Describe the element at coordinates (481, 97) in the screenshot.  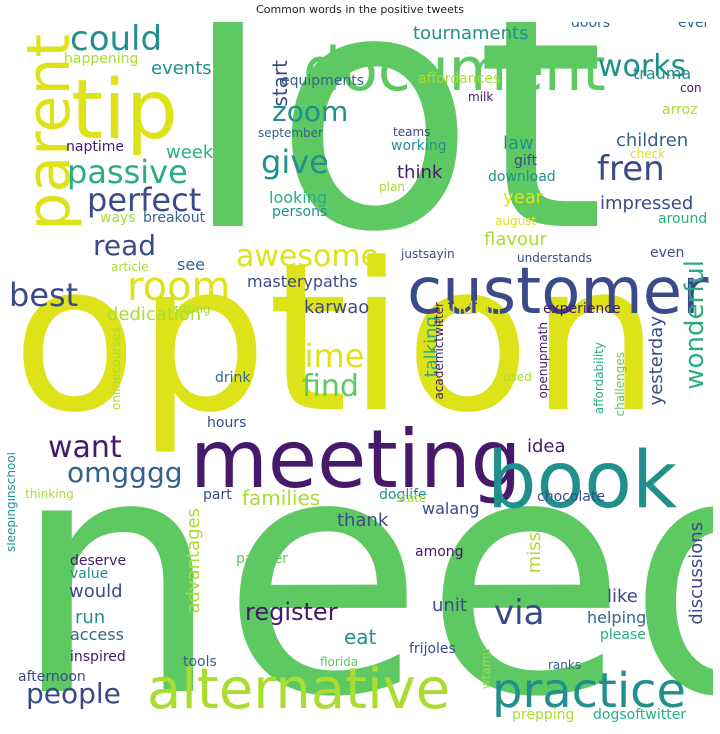
I see `word-milk: milk` at that location.